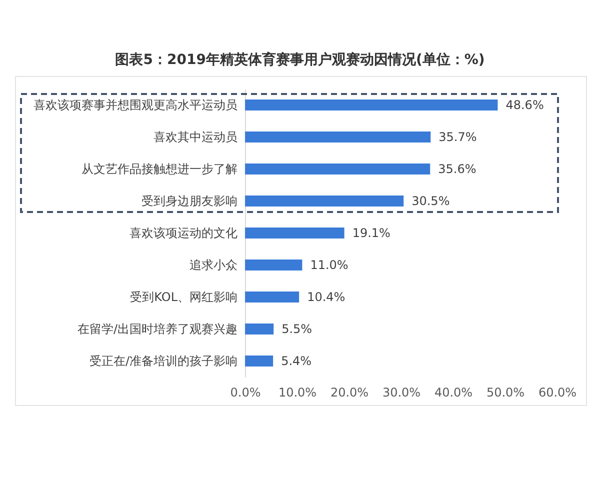 Image resolution: width=600 pixels, height=480 pixels. What do you see at coordinates (157, 329) in the screenshot?
I see `y-tick-label: 在留学/出国时培养了观赛兴趣` at bounding box center [157, 329].